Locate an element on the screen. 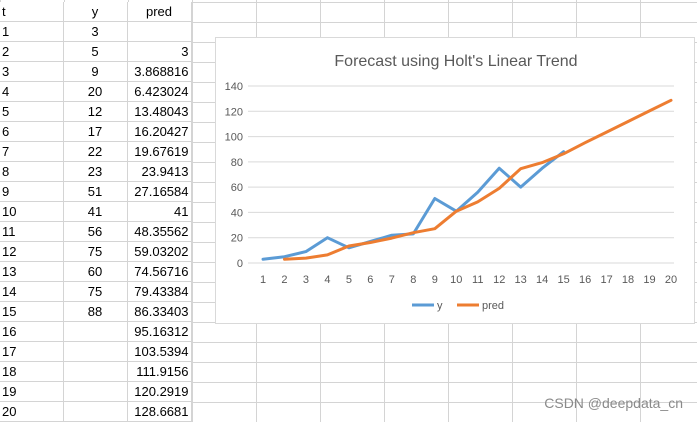 This screenshot has height=422, width=697. cell: 11 is located at coordinates (32, 231).